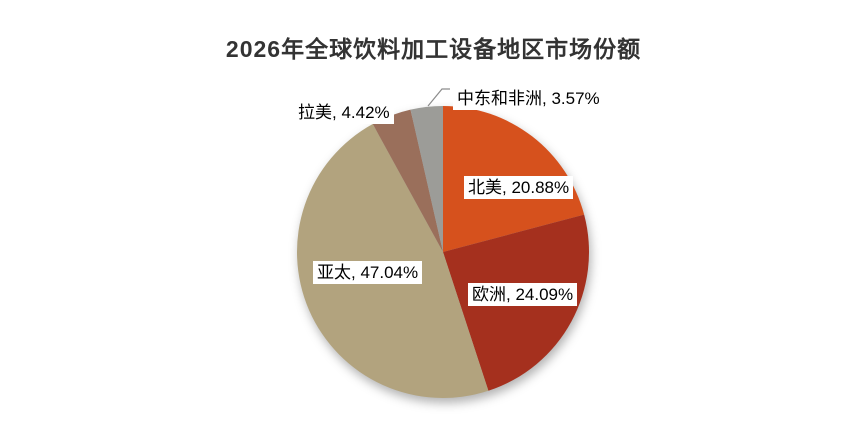 The height and width of the screenshot is (437, 867). Describe the element at coordinates (344, 113) in the screenshot. I see `pie-label-3: 拉美, 4.42%` at that location.